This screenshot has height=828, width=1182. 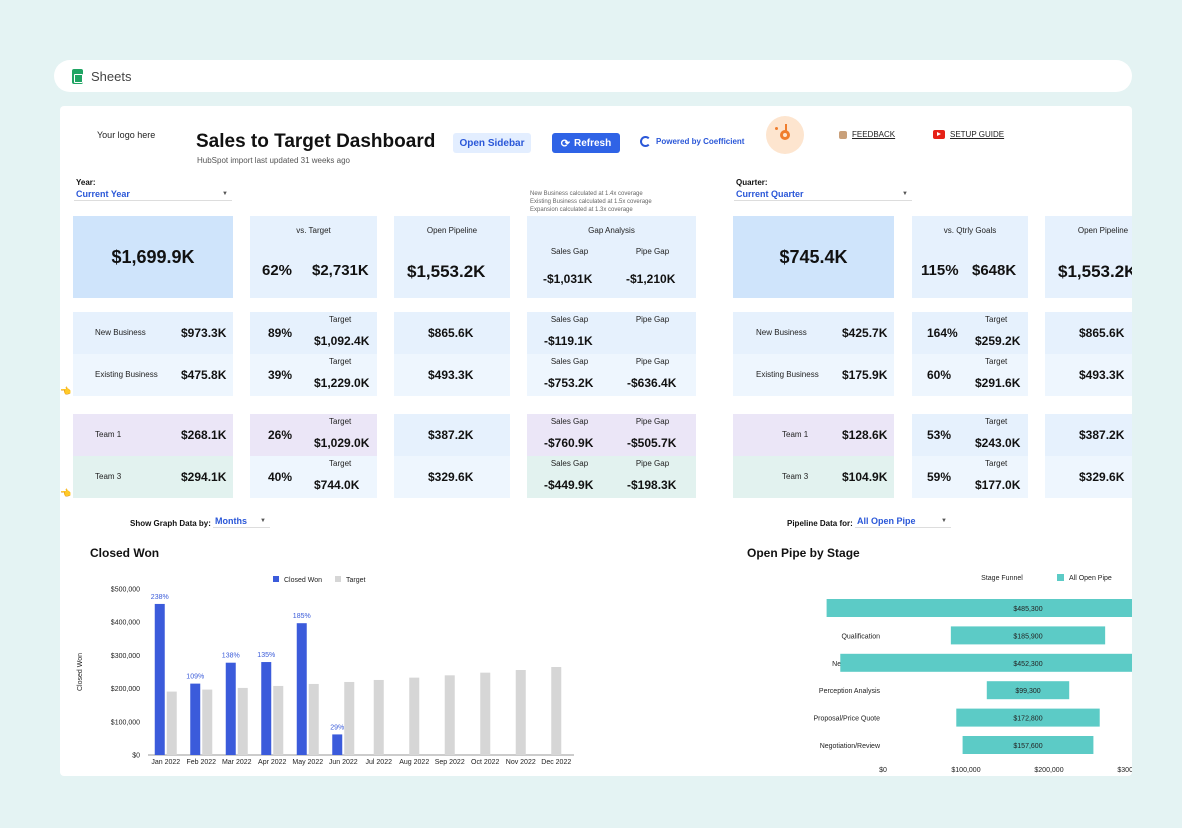 I want to click on quarter-dropdown: Current Quarter ▼, so click(x=823, y=194).